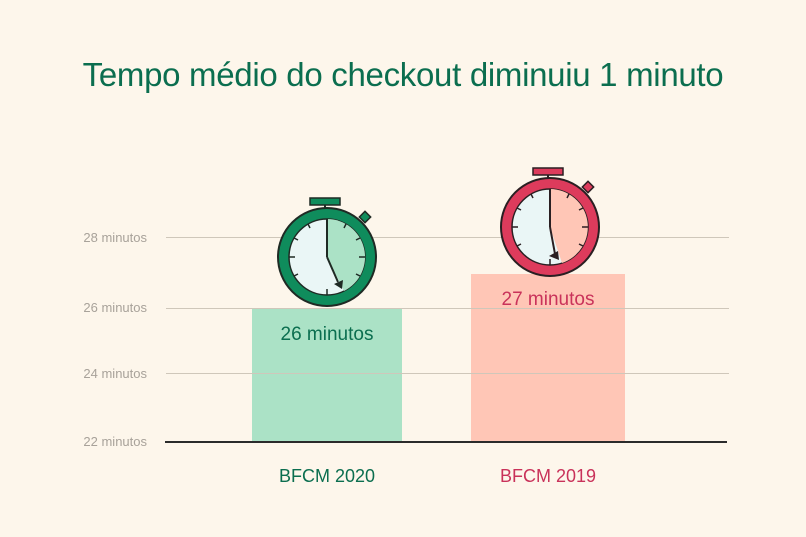 The width and height of the screenshot is (806, 537). What do you see at coordinates (115, 441) in the screenshot?
I see `y-tick-22: 22 minutos` at bounding box center [115, 441].